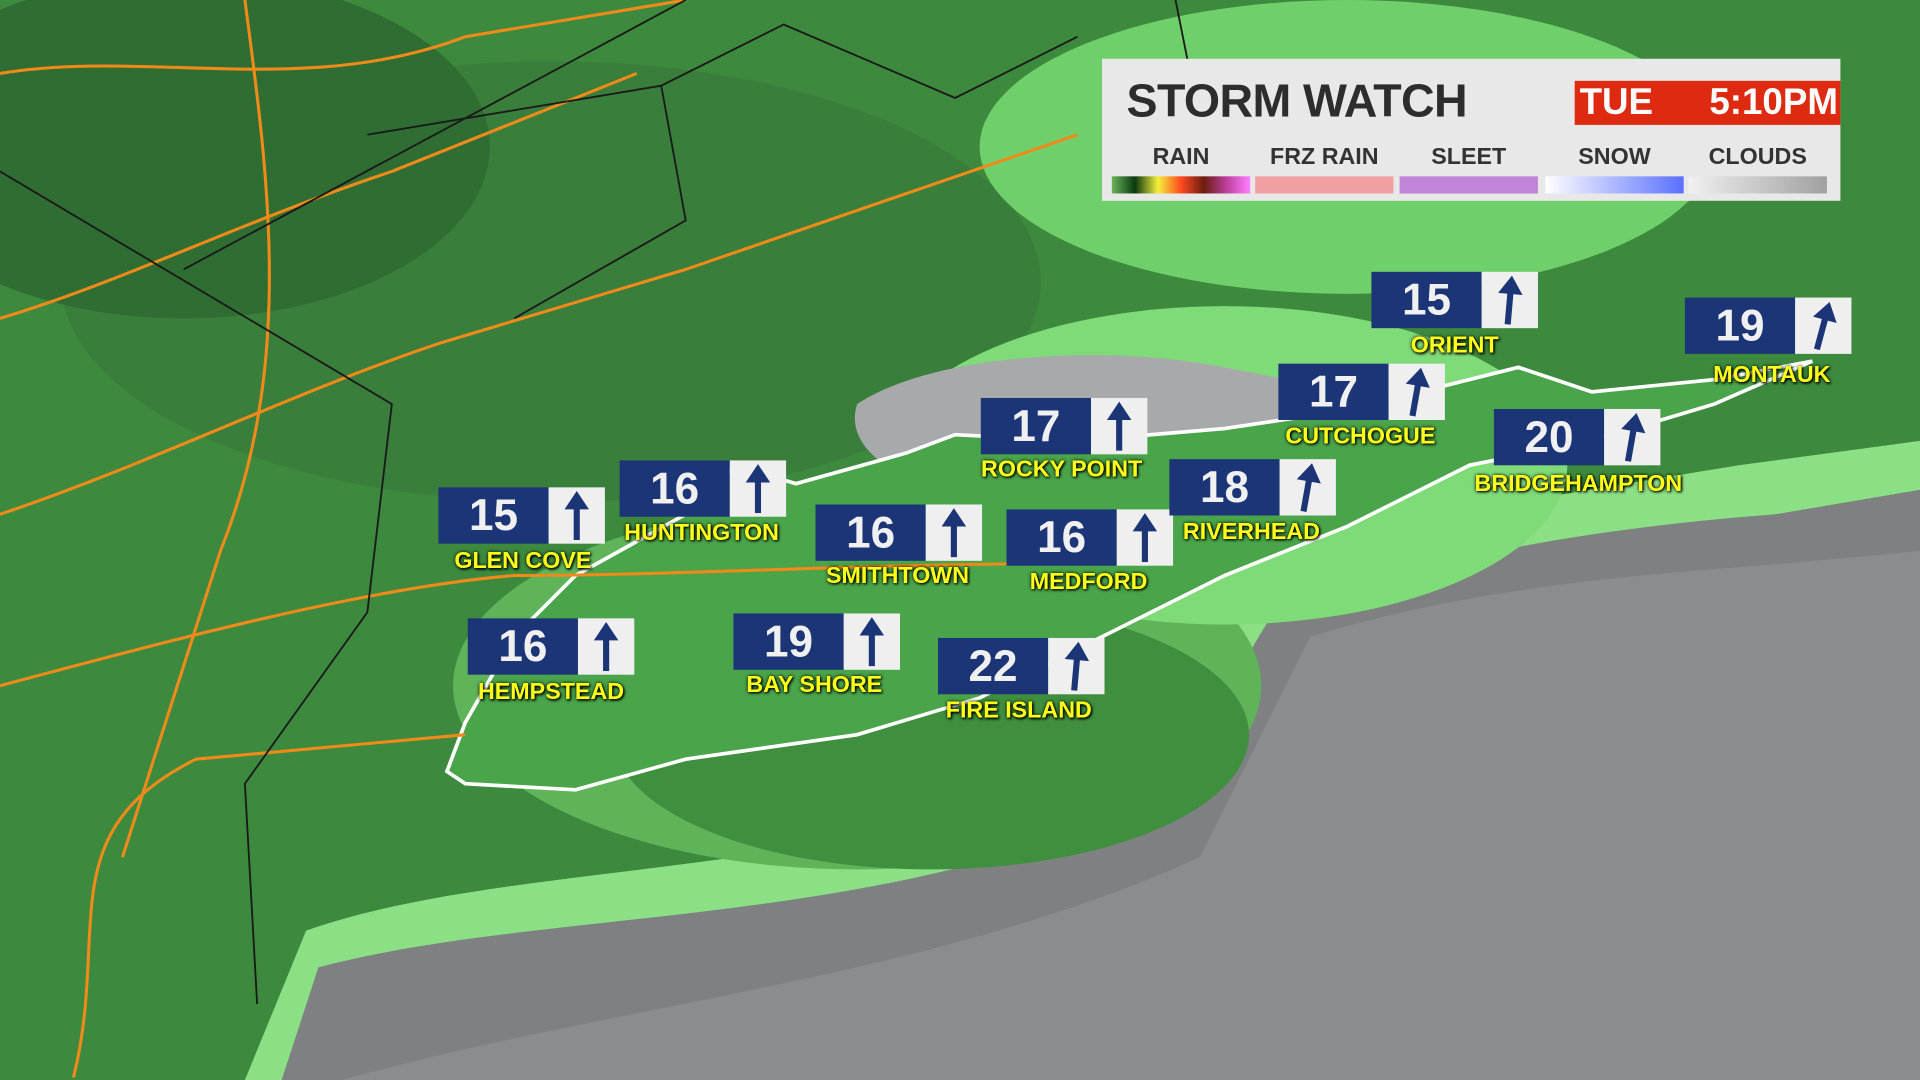 The image size is (1920, 1080). Describe the element at coordinates (1549, 437) in the screenshot. I see `wind-speed-value: 20` at that location.